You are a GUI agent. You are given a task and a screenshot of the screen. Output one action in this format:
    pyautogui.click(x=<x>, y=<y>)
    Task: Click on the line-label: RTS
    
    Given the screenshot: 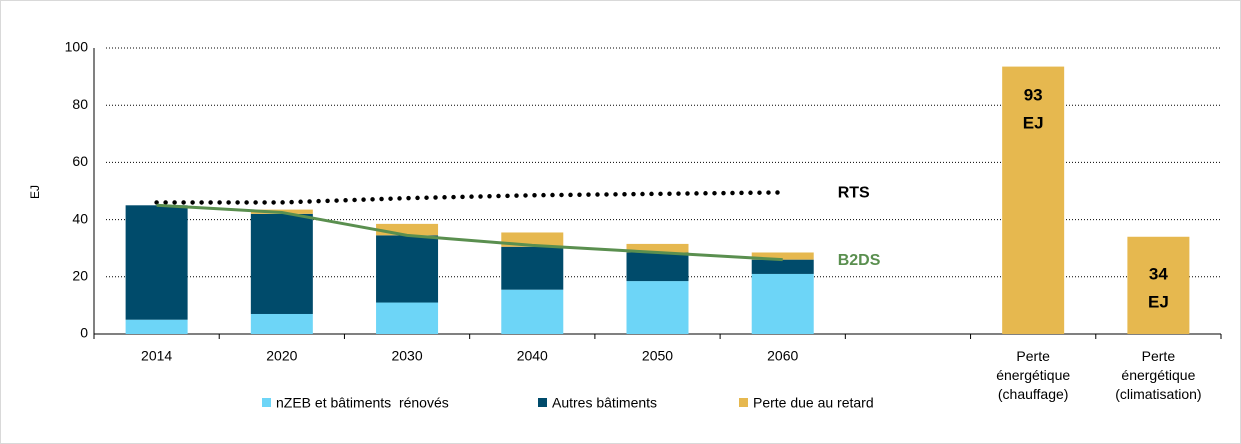 What is the action you would take?
    pyautogui.click(x=854, y=193)
    